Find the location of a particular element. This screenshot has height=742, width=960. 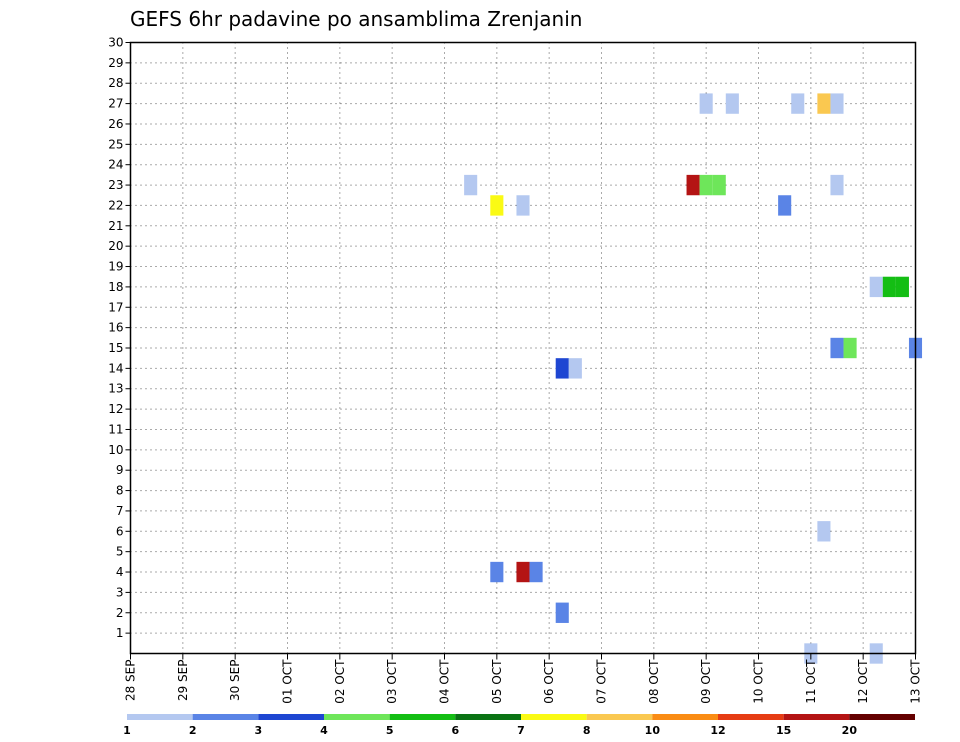

y-tick-label: 24 is located at coordinates (115, 165).